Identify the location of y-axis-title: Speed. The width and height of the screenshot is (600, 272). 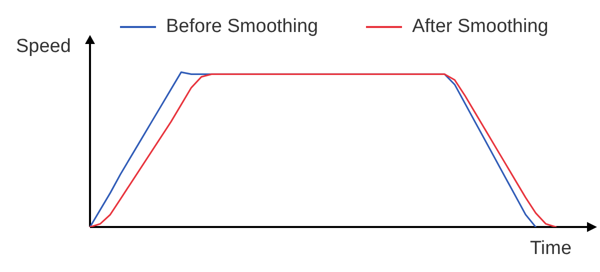
(43, 47).